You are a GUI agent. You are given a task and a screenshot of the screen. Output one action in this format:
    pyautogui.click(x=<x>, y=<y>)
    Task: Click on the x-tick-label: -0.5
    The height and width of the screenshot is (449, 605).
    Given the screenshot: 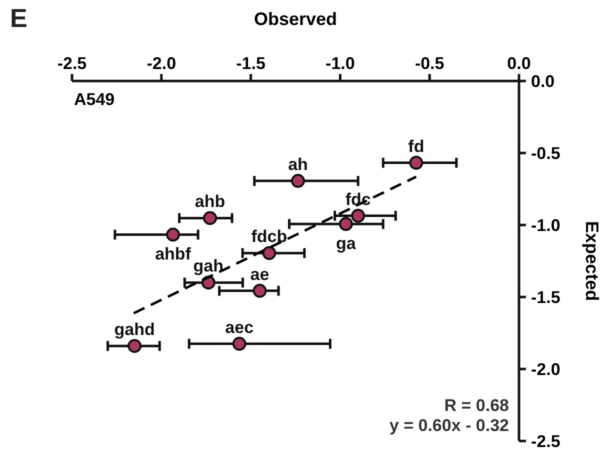 What is the action you would take?
    pyautogui.click(x=429, y=63)
    